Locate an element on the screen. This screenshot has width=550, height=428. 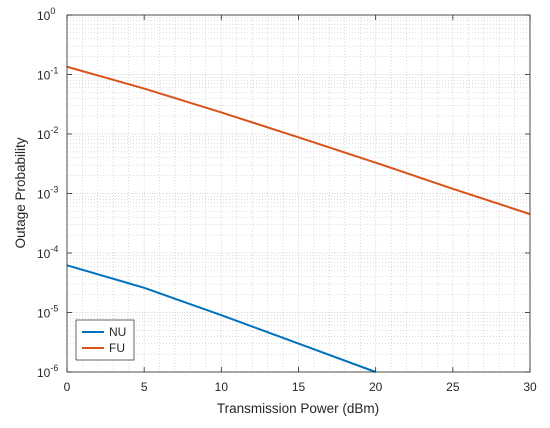
x-tick-label: 0 is located at coordinates (67, 387).